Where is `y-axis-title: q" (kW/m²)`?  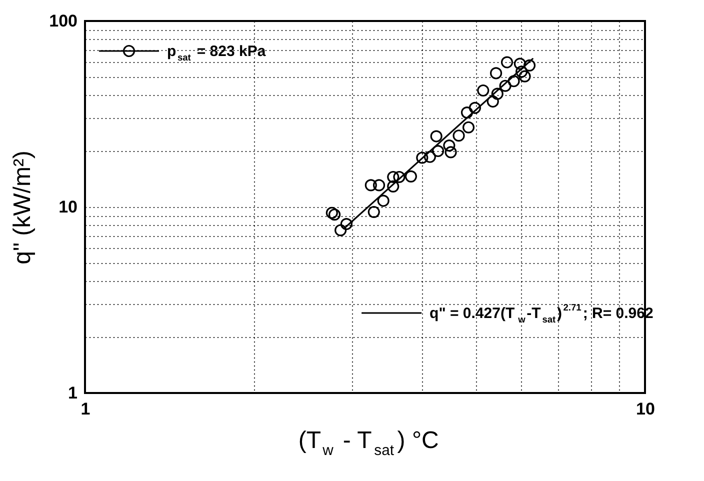
y-axis-title: q" (kW/m²) is located at coordinates (22, 207).